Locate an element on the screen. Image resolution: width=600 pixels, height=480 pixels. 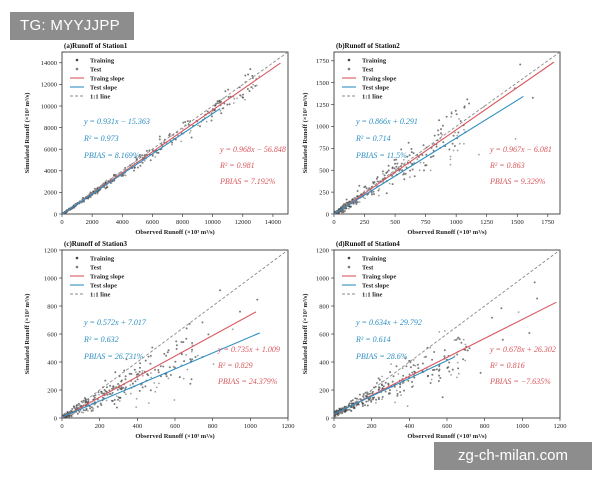
training-annotation: R² = 0.829 is located at coordinates (235, 365).